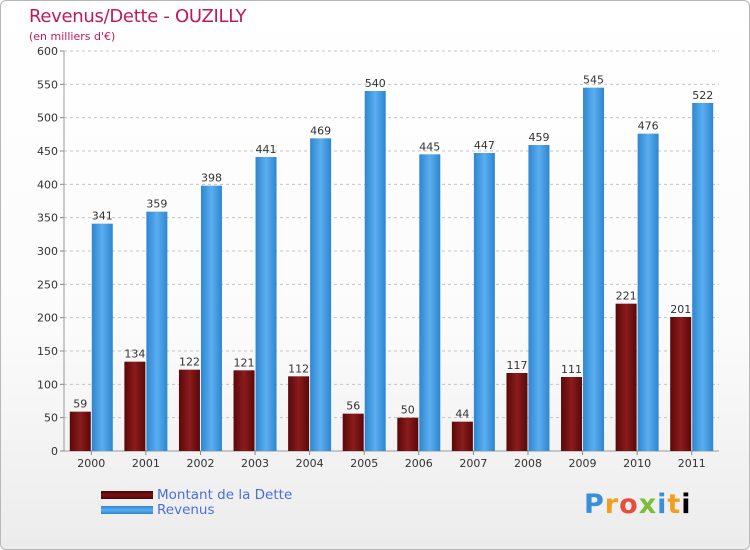 This screenshot has height=550, width=750. What do you see at coordinates (583, 463) in the screenshot?
I see `x-tick-label: 2009` at bounding box center [583, 463].